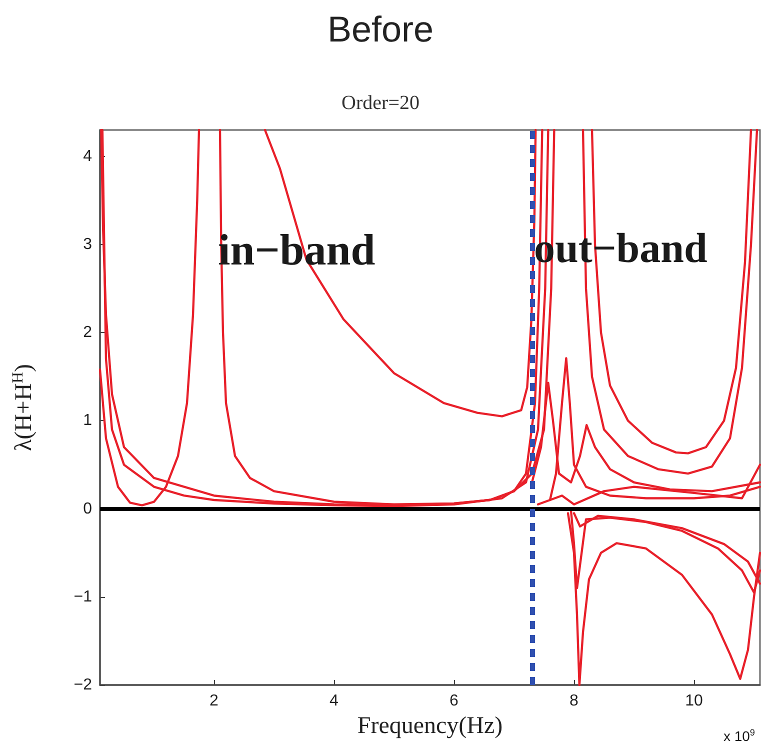 This screenshot has width=761, height=755. What do you see at coordinates (83, 597) in the screenshot?
I see `y-tick-label: −1` at bounding box center [83, 597].